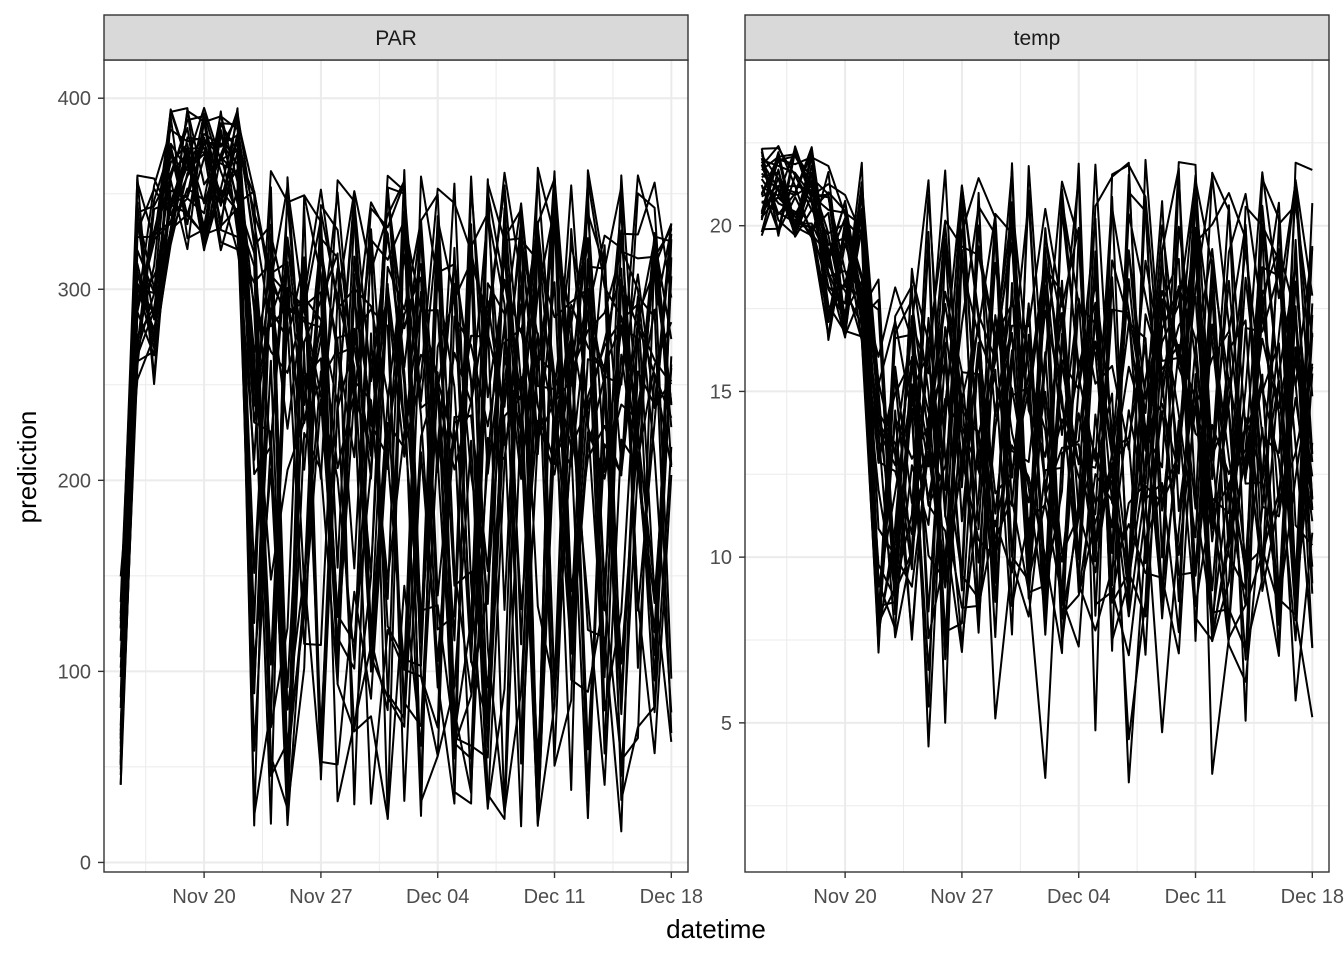 The width and height of the screenshot is (1344, 965). I want to click on y-tick-label: 100, so click(74, 672).